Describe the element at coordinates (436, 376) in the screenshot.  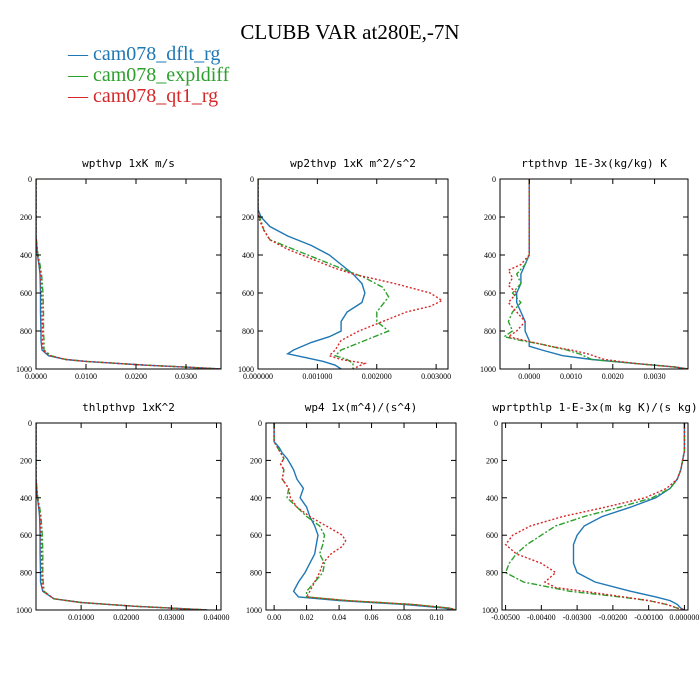
I see `x-tick-label: 0.003000` at that location.